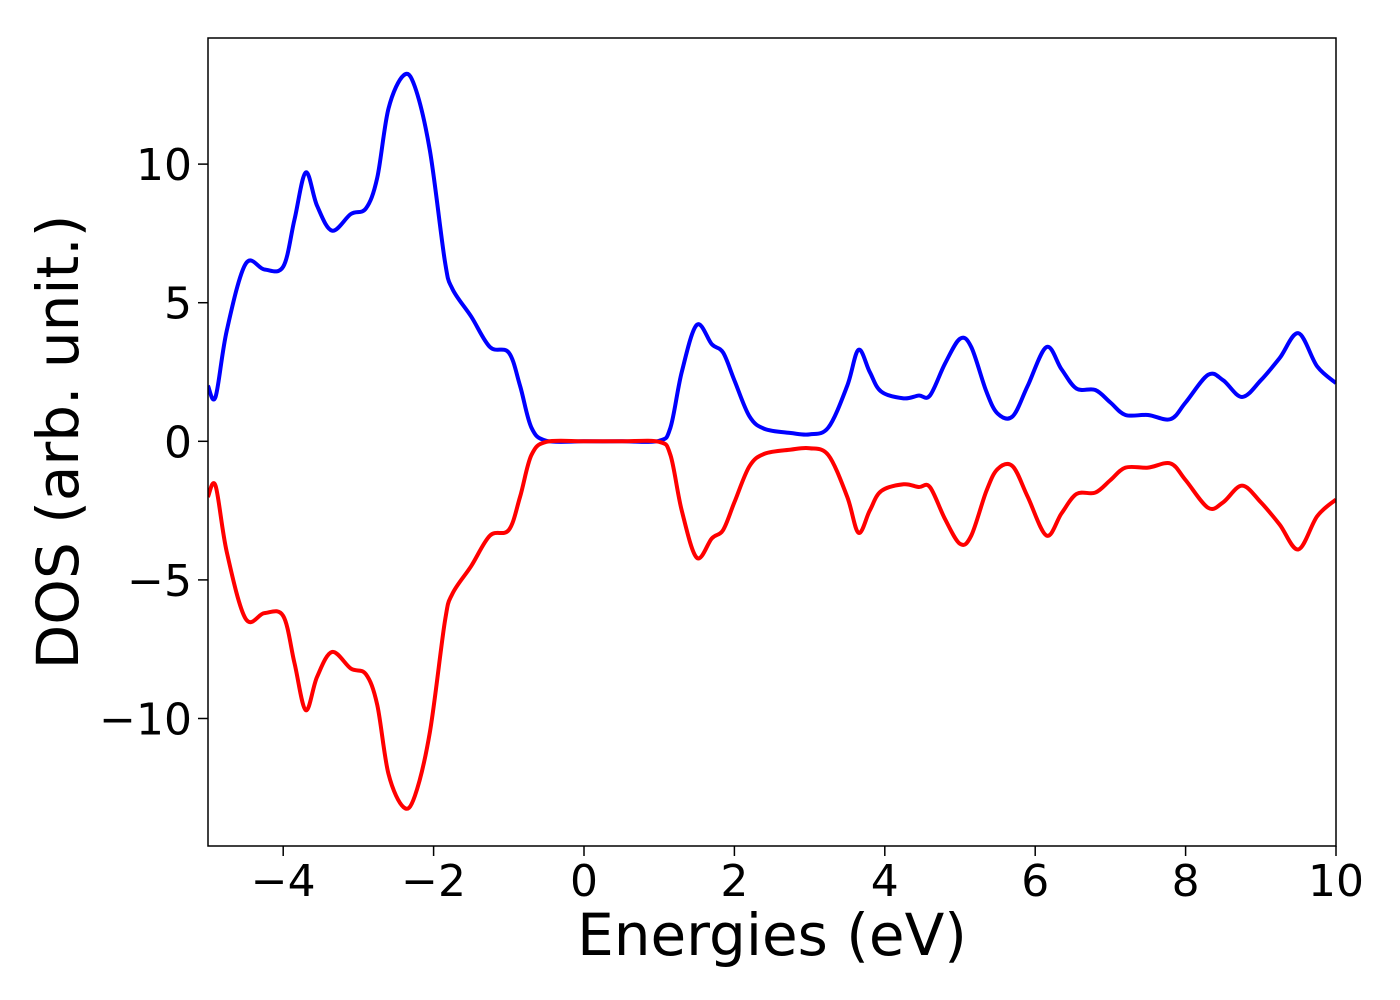 The height and width of the screenshot is (1000, 1400). Describe the element at coordinates (164, 165) in the screenshot. I see `y-tick-label: 10` at that location.